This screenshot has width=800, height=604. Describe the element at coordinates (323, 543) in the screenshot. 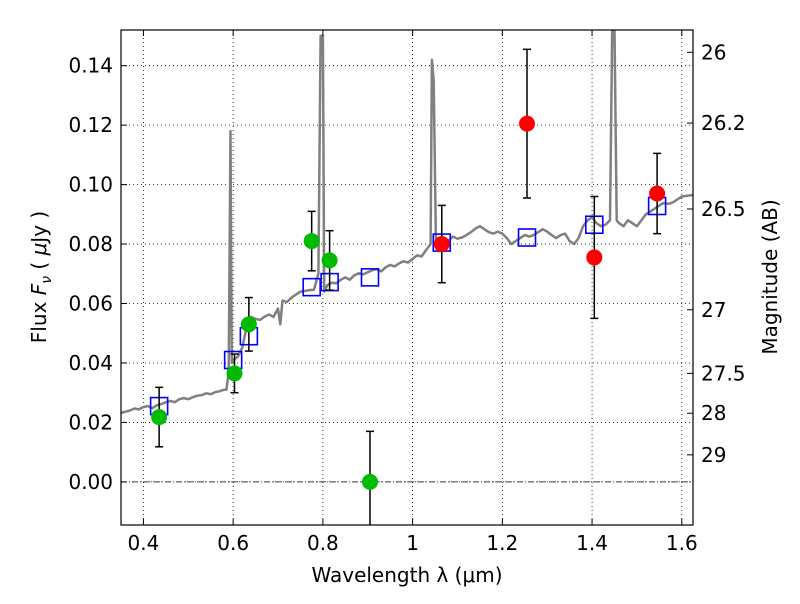

I see `x-tick-label: 0.8` at that location.